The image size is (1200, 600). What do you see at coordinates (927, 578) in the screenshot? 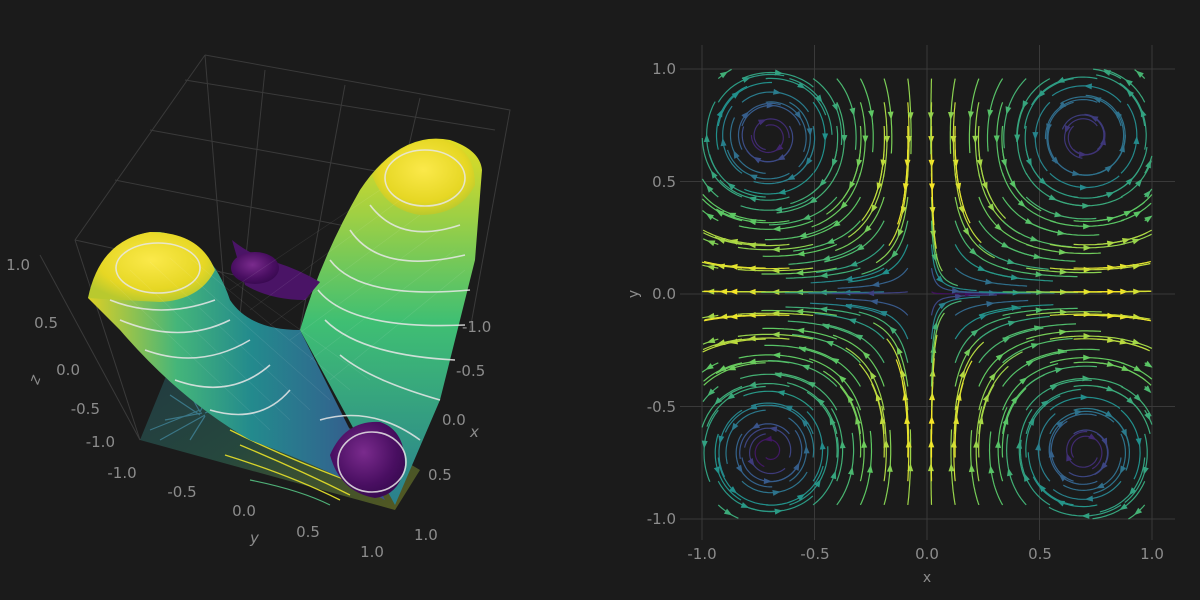
I see `x-axis-label: x` at bounding box center [927, 578].